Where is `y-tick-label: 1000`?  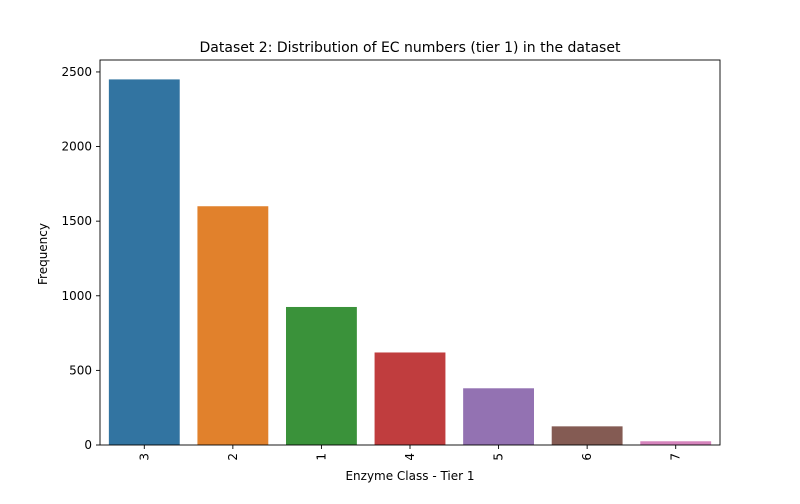 y-tick-label: 1000 is located at coordinates (76, 296).